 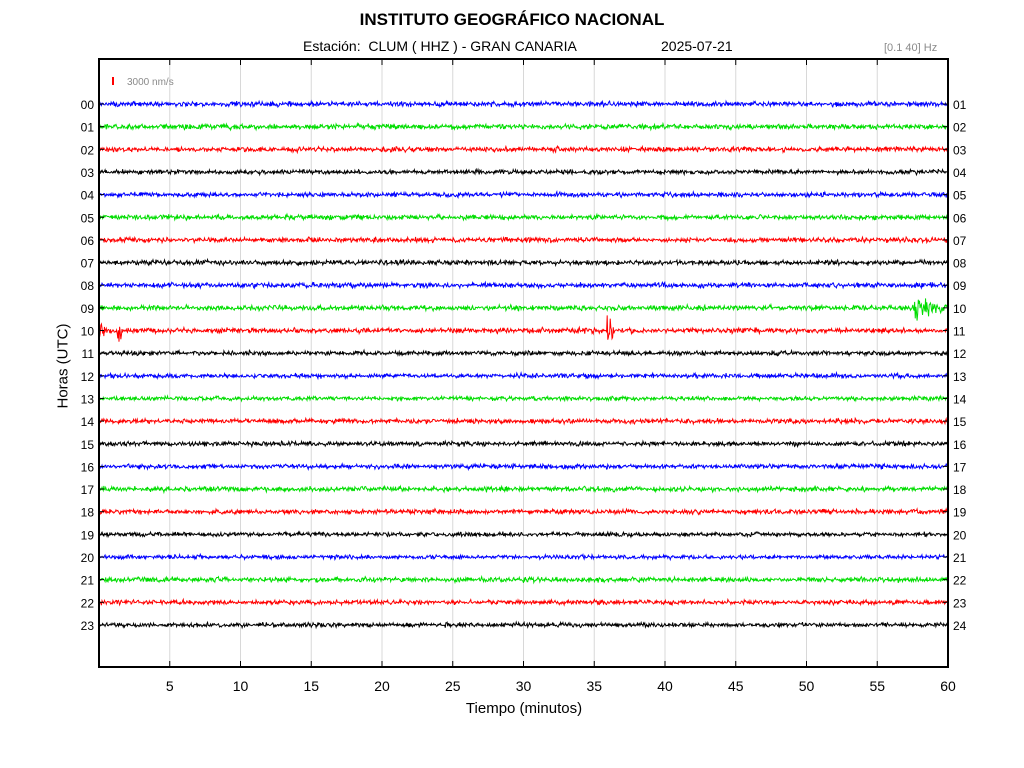 I want to click on x-tick-label-55: 55, so click(x=877, y=686).